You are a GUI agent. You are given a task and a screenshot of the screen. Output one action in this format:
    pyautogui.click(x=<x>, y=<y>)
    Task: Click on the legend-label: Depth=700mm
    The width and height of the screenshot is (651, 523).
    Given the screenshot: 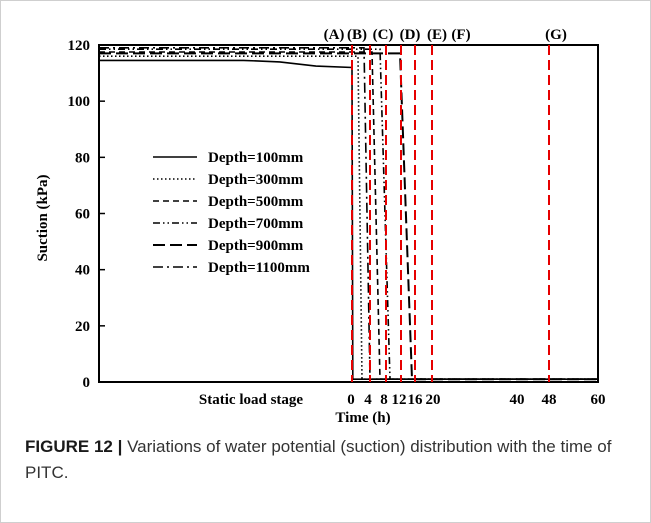 What is the action you would take?
    pyautogui.click(x=256, y=224)
    